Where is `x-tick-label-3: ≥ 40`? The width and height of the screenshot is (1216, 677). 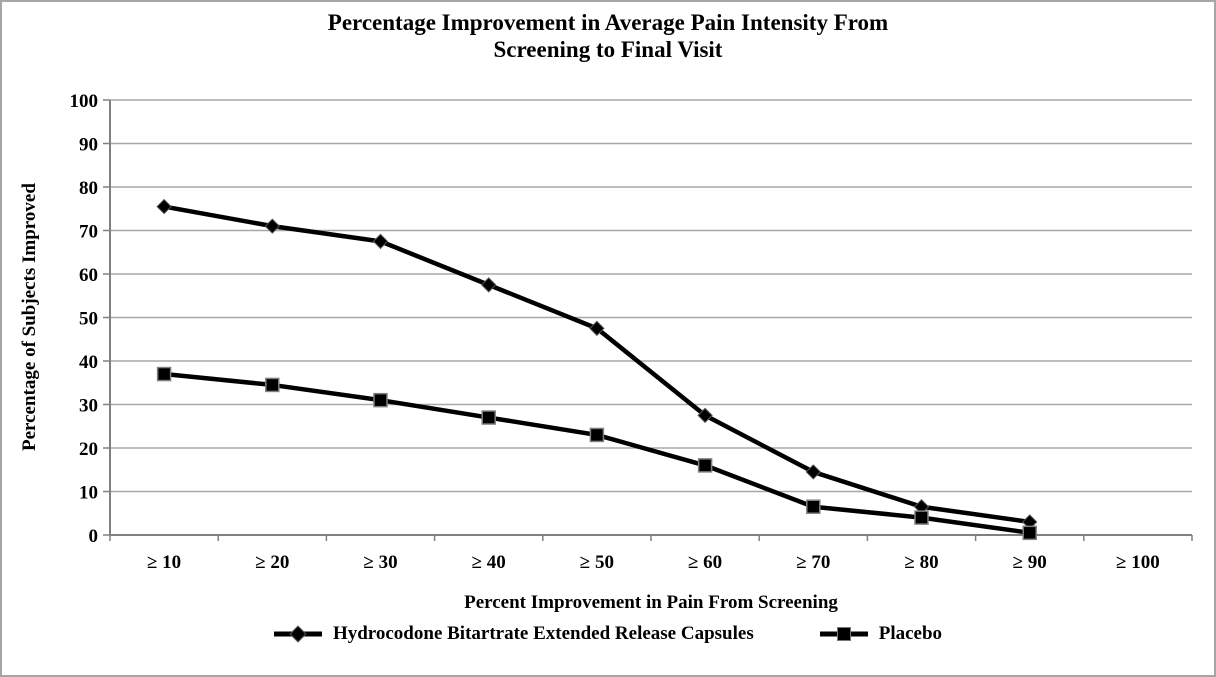 x-tick-label-3: ≥ 40 is located at coordinates (489, 562).